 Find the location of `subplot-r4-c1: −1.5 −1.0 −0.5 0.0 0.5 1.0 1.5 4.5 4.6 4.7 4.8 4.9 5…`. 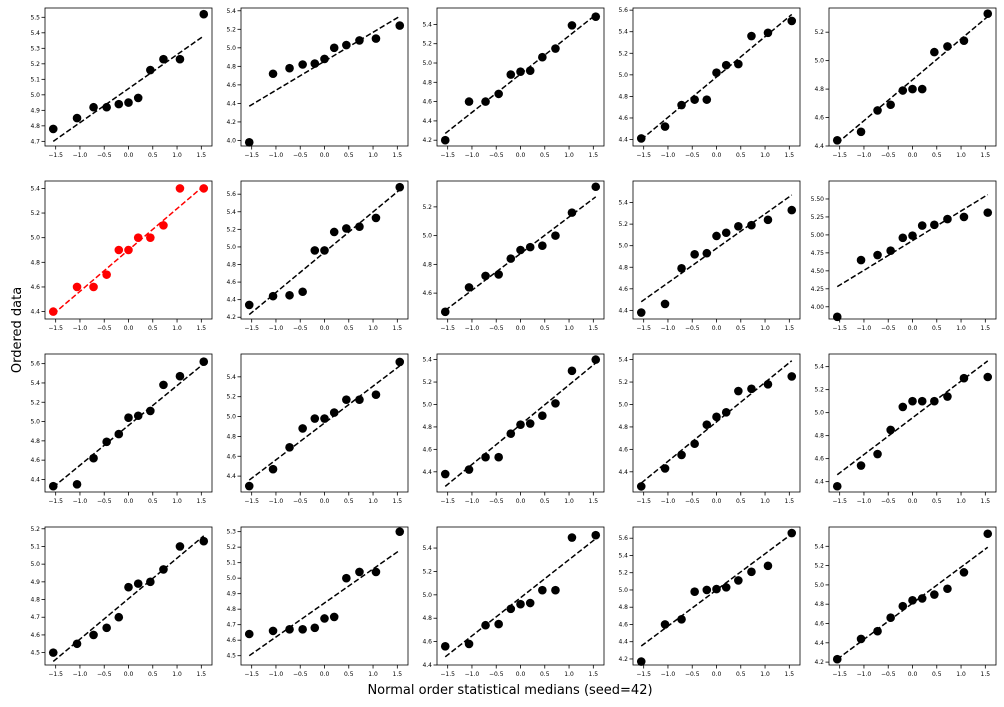

subplot-r4-c1: −1.5 −1.0 −0.5 0.0 0.5 1.0 1.5 4.5 4.6 4.7 4.8 4.9 5… is located at coordinates (121, 602).